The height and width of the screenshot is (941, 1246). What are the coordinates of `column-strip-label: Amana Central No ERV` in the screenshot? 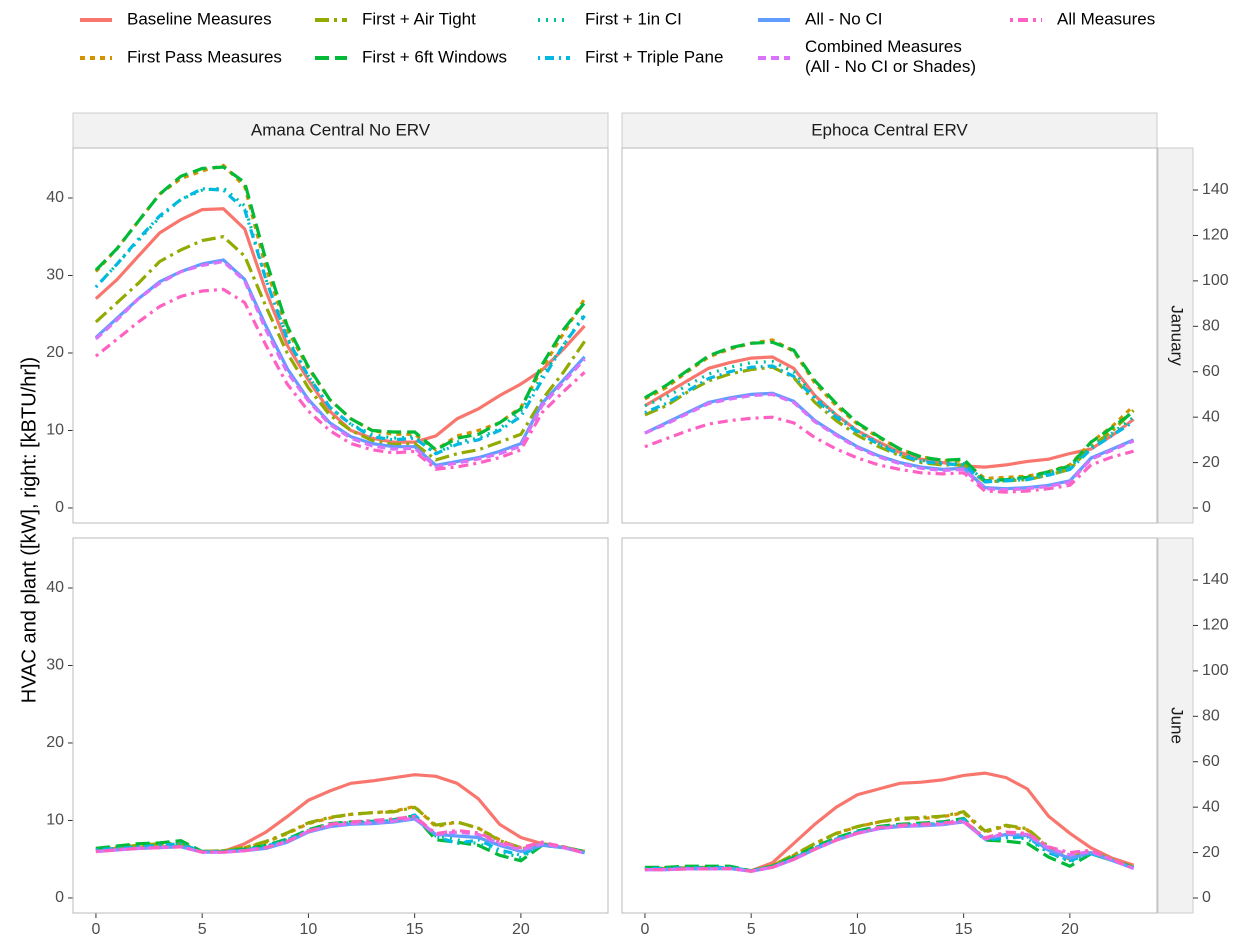 It's located at (341, 129).